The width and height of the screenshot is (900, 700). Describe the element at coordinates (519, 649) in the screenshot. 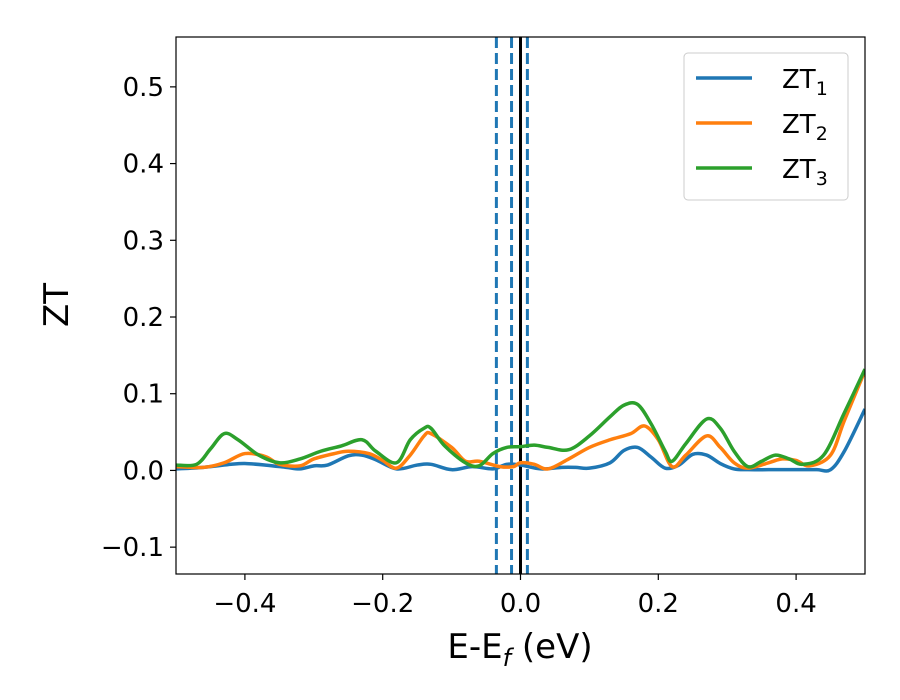

I see `x-axis-label: E-Ef (eV)` at that location.